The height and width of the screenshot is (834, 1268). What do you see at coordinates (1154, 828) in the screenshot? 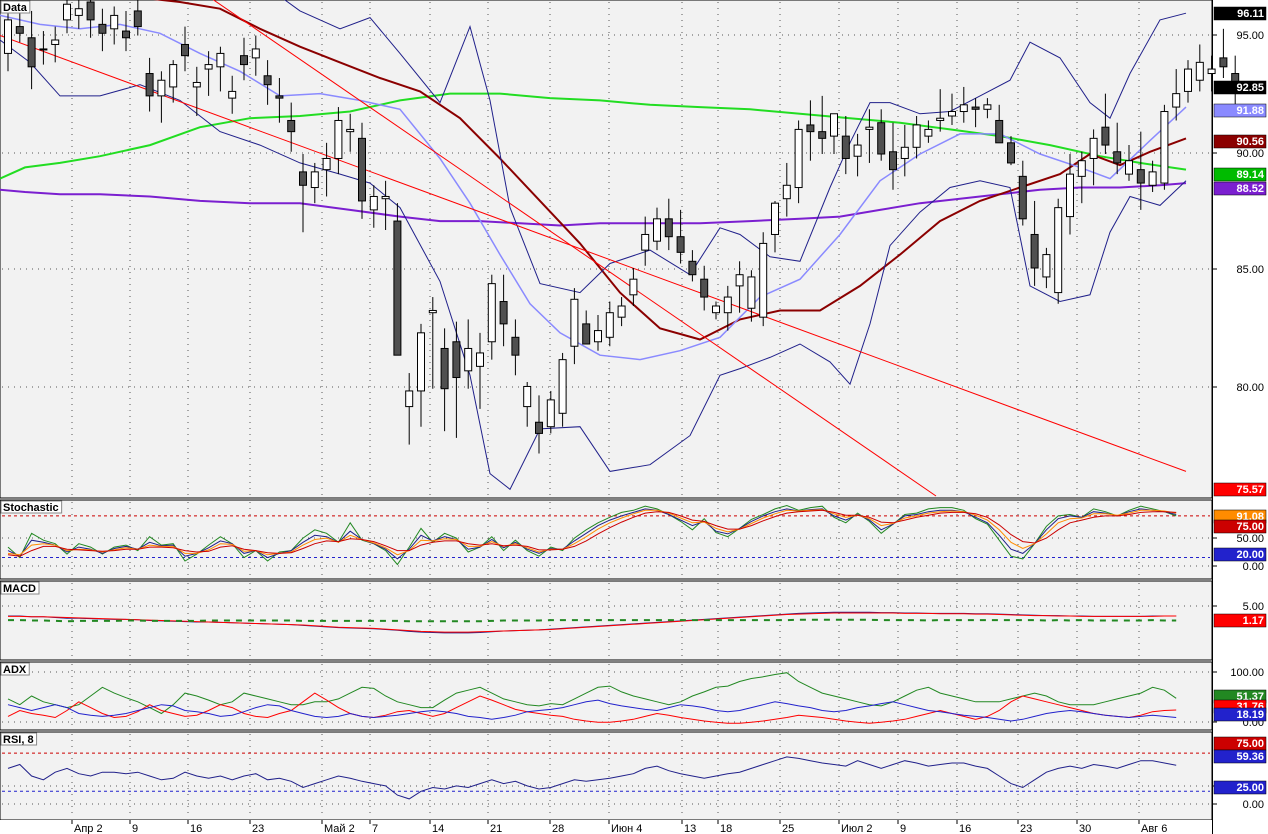
I see `x-tick-label: Авг 6` at bounding box center [1154, 828].